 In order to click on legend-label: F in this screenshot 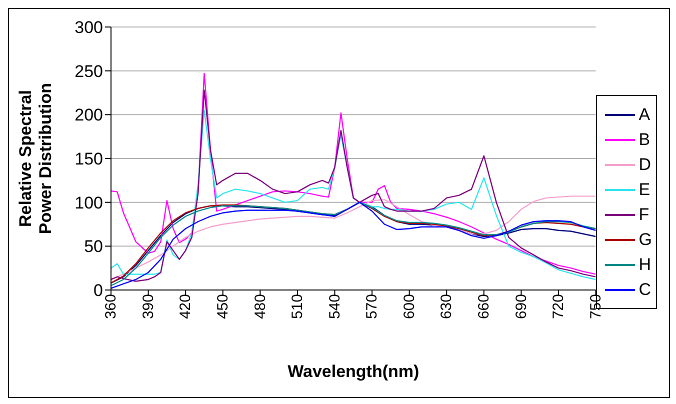, I will do `click(644, 215)`.